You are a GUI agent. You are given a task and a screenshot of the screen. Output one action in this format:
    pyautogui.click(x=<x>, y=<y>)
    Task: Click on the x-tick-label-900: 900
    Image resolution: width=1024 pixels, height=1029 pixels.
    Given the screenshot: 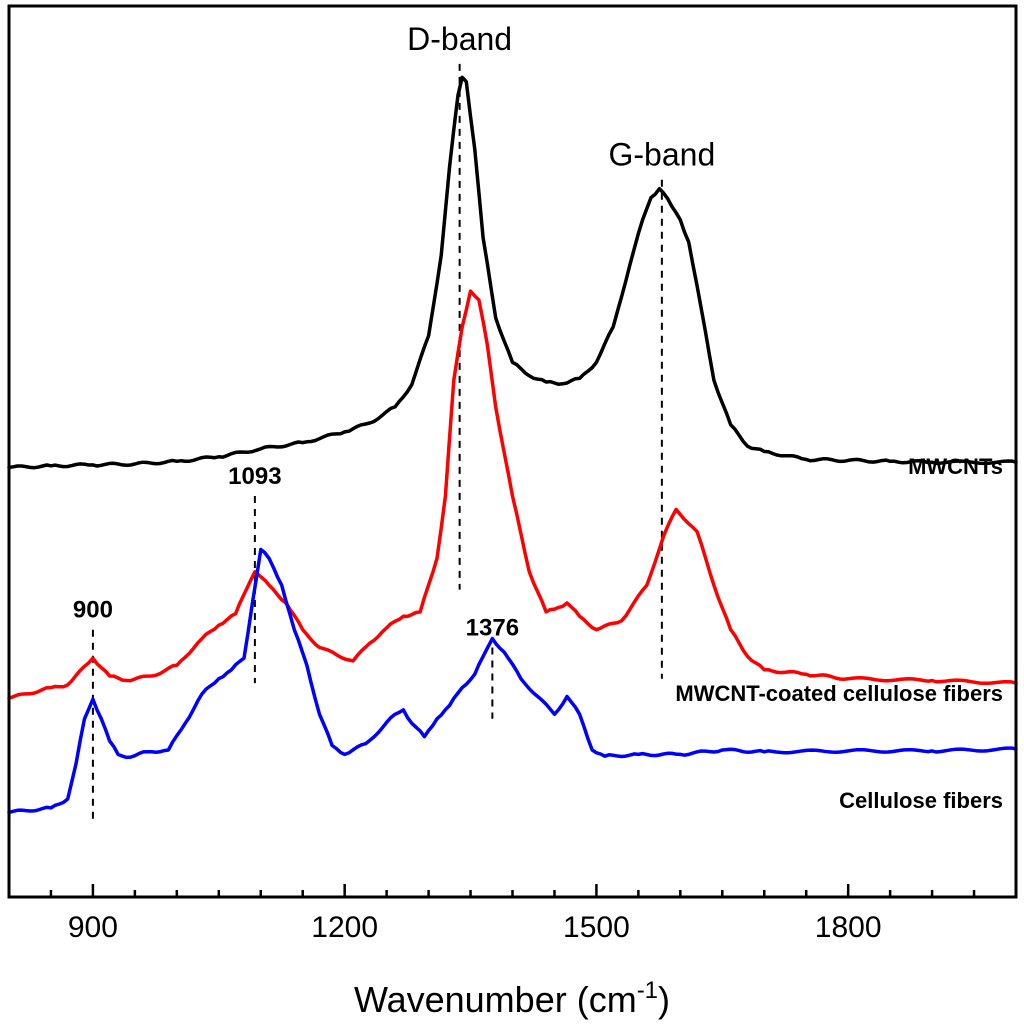 What is the action you would take?
    pyautogui.click(x=93, y=927)
    